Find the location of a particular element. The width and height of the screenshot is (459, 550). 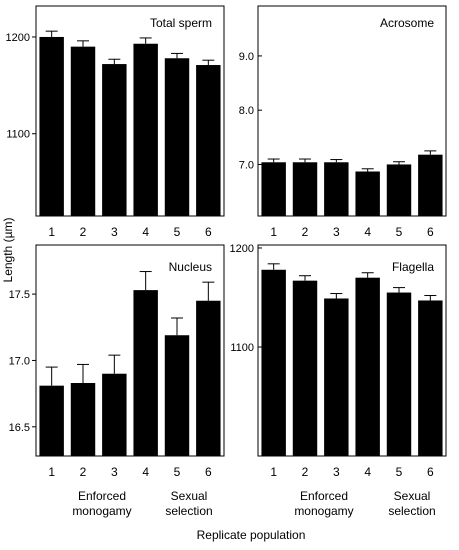

group-label-monogamy-line2: monogamy is located at coordinates (101, 511).